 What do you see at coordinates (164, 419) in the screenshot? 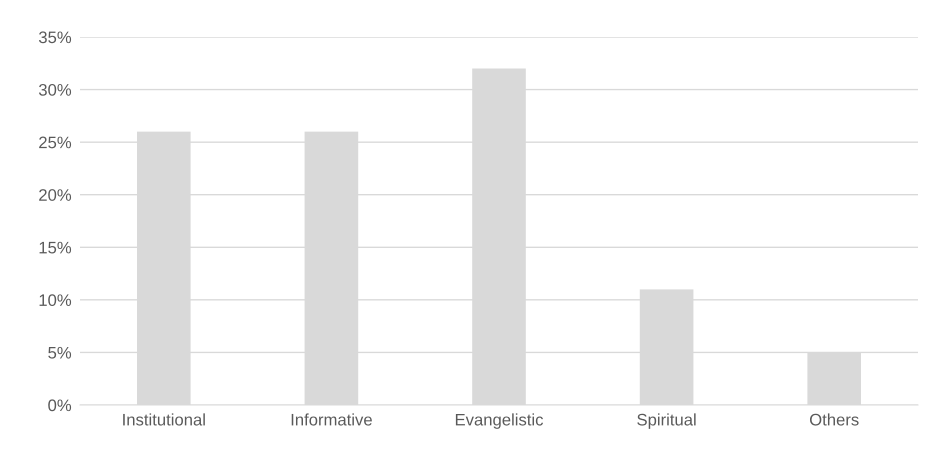
I see `x-tick-label: Institutional` at bounding box center [164, 419].